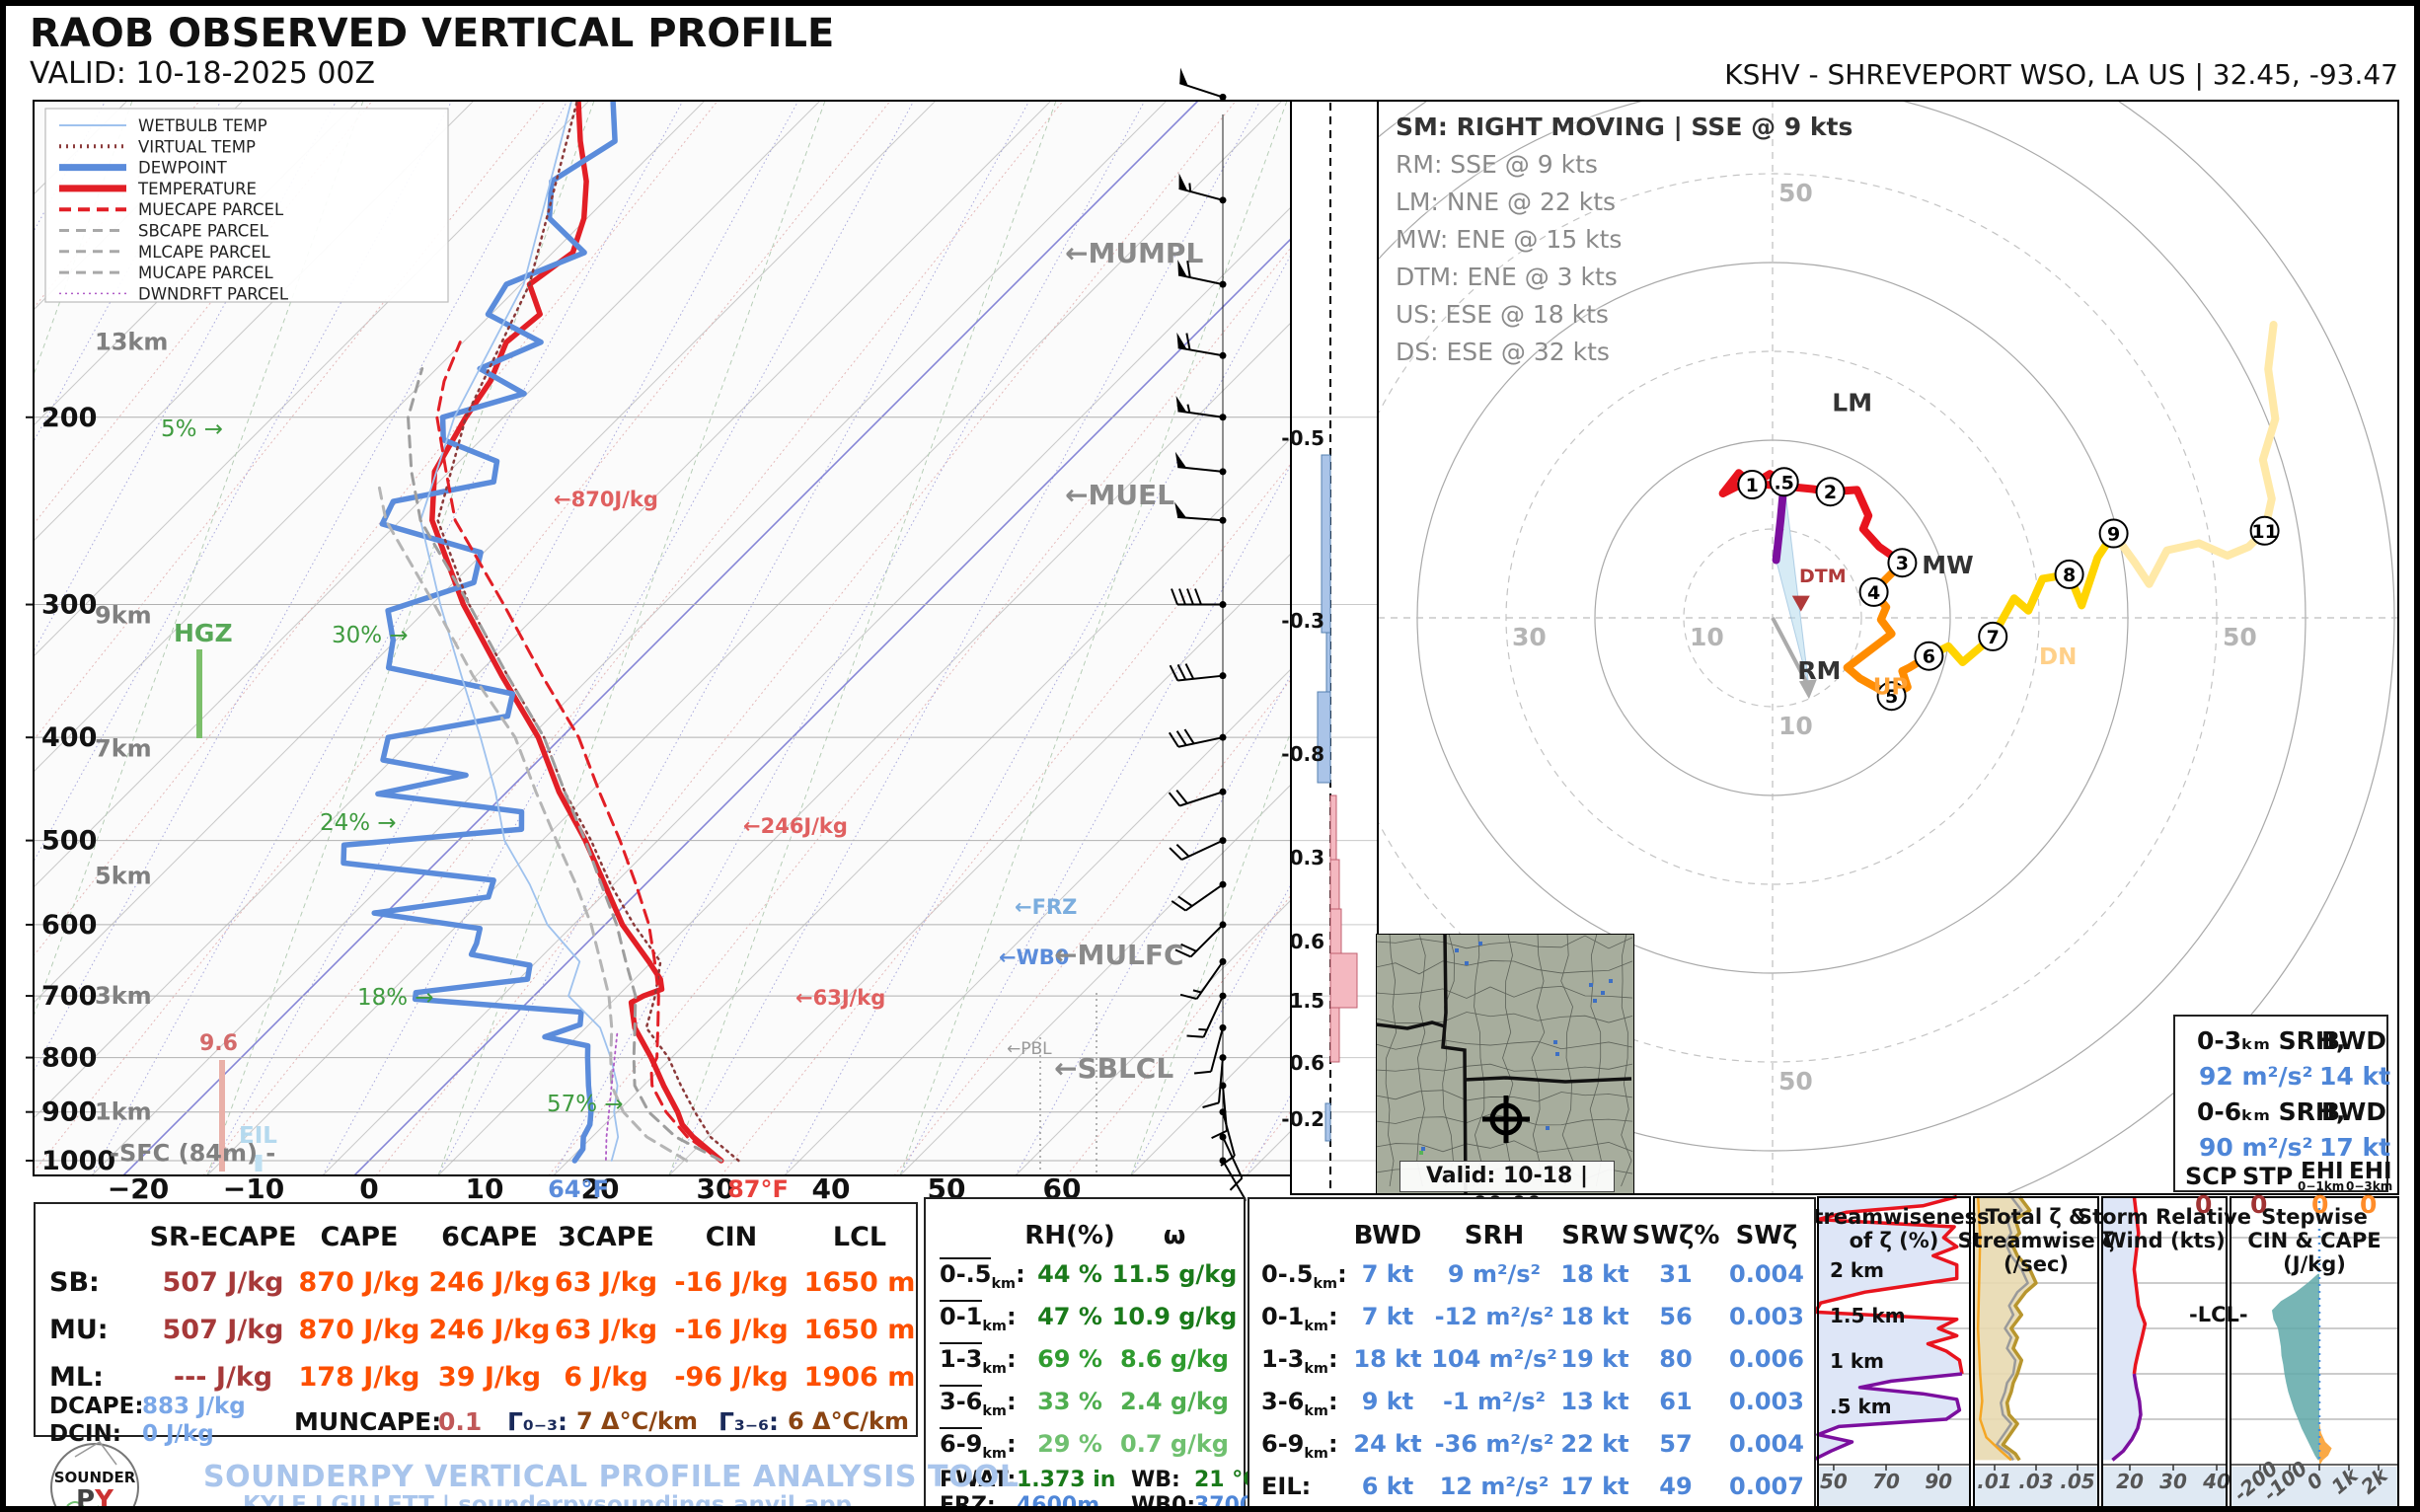  Describe the element at coordinates (2021, 598) in the screenshot. I see `hodo-segment-6-9km` at that location.